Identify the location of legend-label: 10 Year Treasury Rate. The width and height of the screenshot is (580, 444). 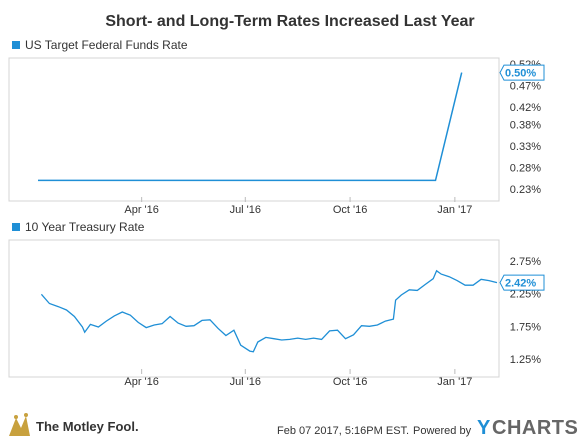
(85, 227).